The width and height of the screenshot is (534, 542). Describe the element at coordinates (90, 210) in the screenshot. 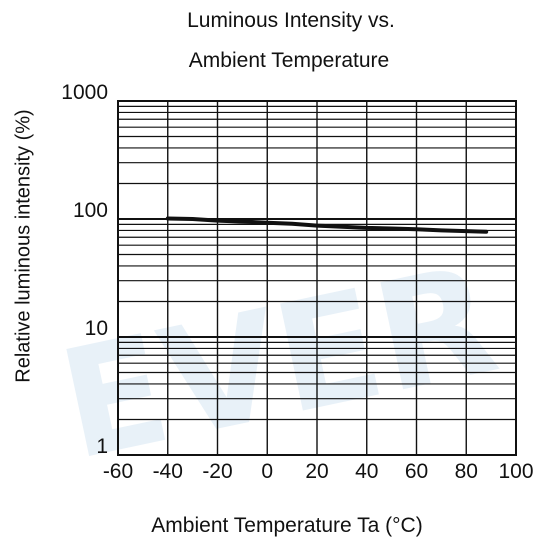

I see `y-tick-label: 100` at that location.